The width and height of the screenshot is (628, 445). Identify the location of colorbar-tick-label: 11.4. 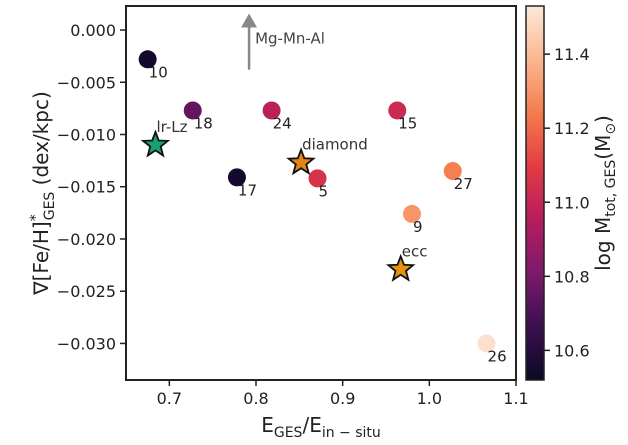
(572, 54).